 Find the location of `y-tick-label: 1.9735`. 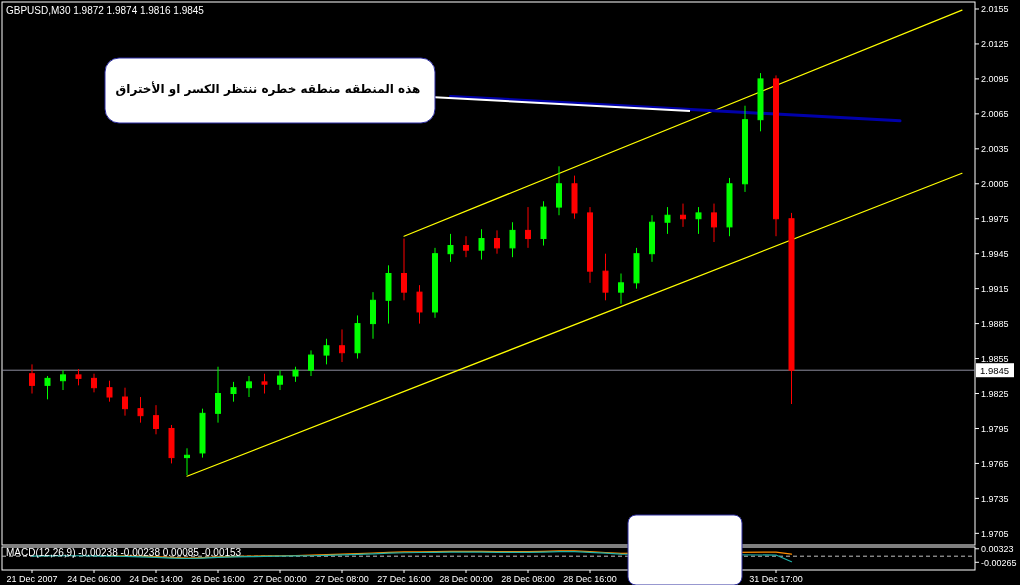

y-tick-label: 1.9735 is located at coordinates (995, 498).